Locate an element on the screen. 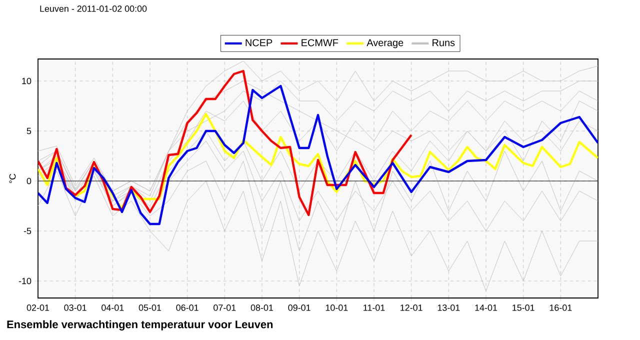 This screenshot has height=340, width=640. y-tick-label: 0 is located at coordinates (29, 181).